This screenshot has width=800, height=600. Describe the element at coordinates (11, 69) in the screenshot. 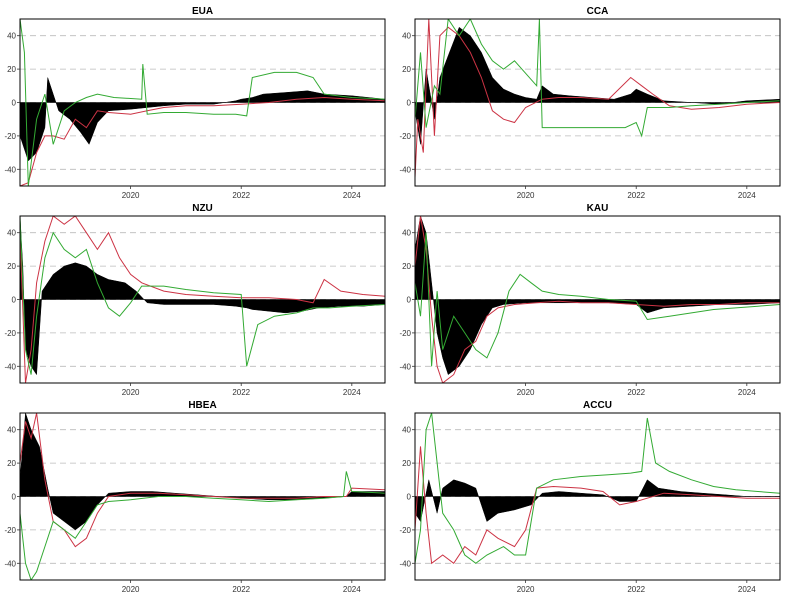

I see `y-tick-label-eua-3: 20` at that location.